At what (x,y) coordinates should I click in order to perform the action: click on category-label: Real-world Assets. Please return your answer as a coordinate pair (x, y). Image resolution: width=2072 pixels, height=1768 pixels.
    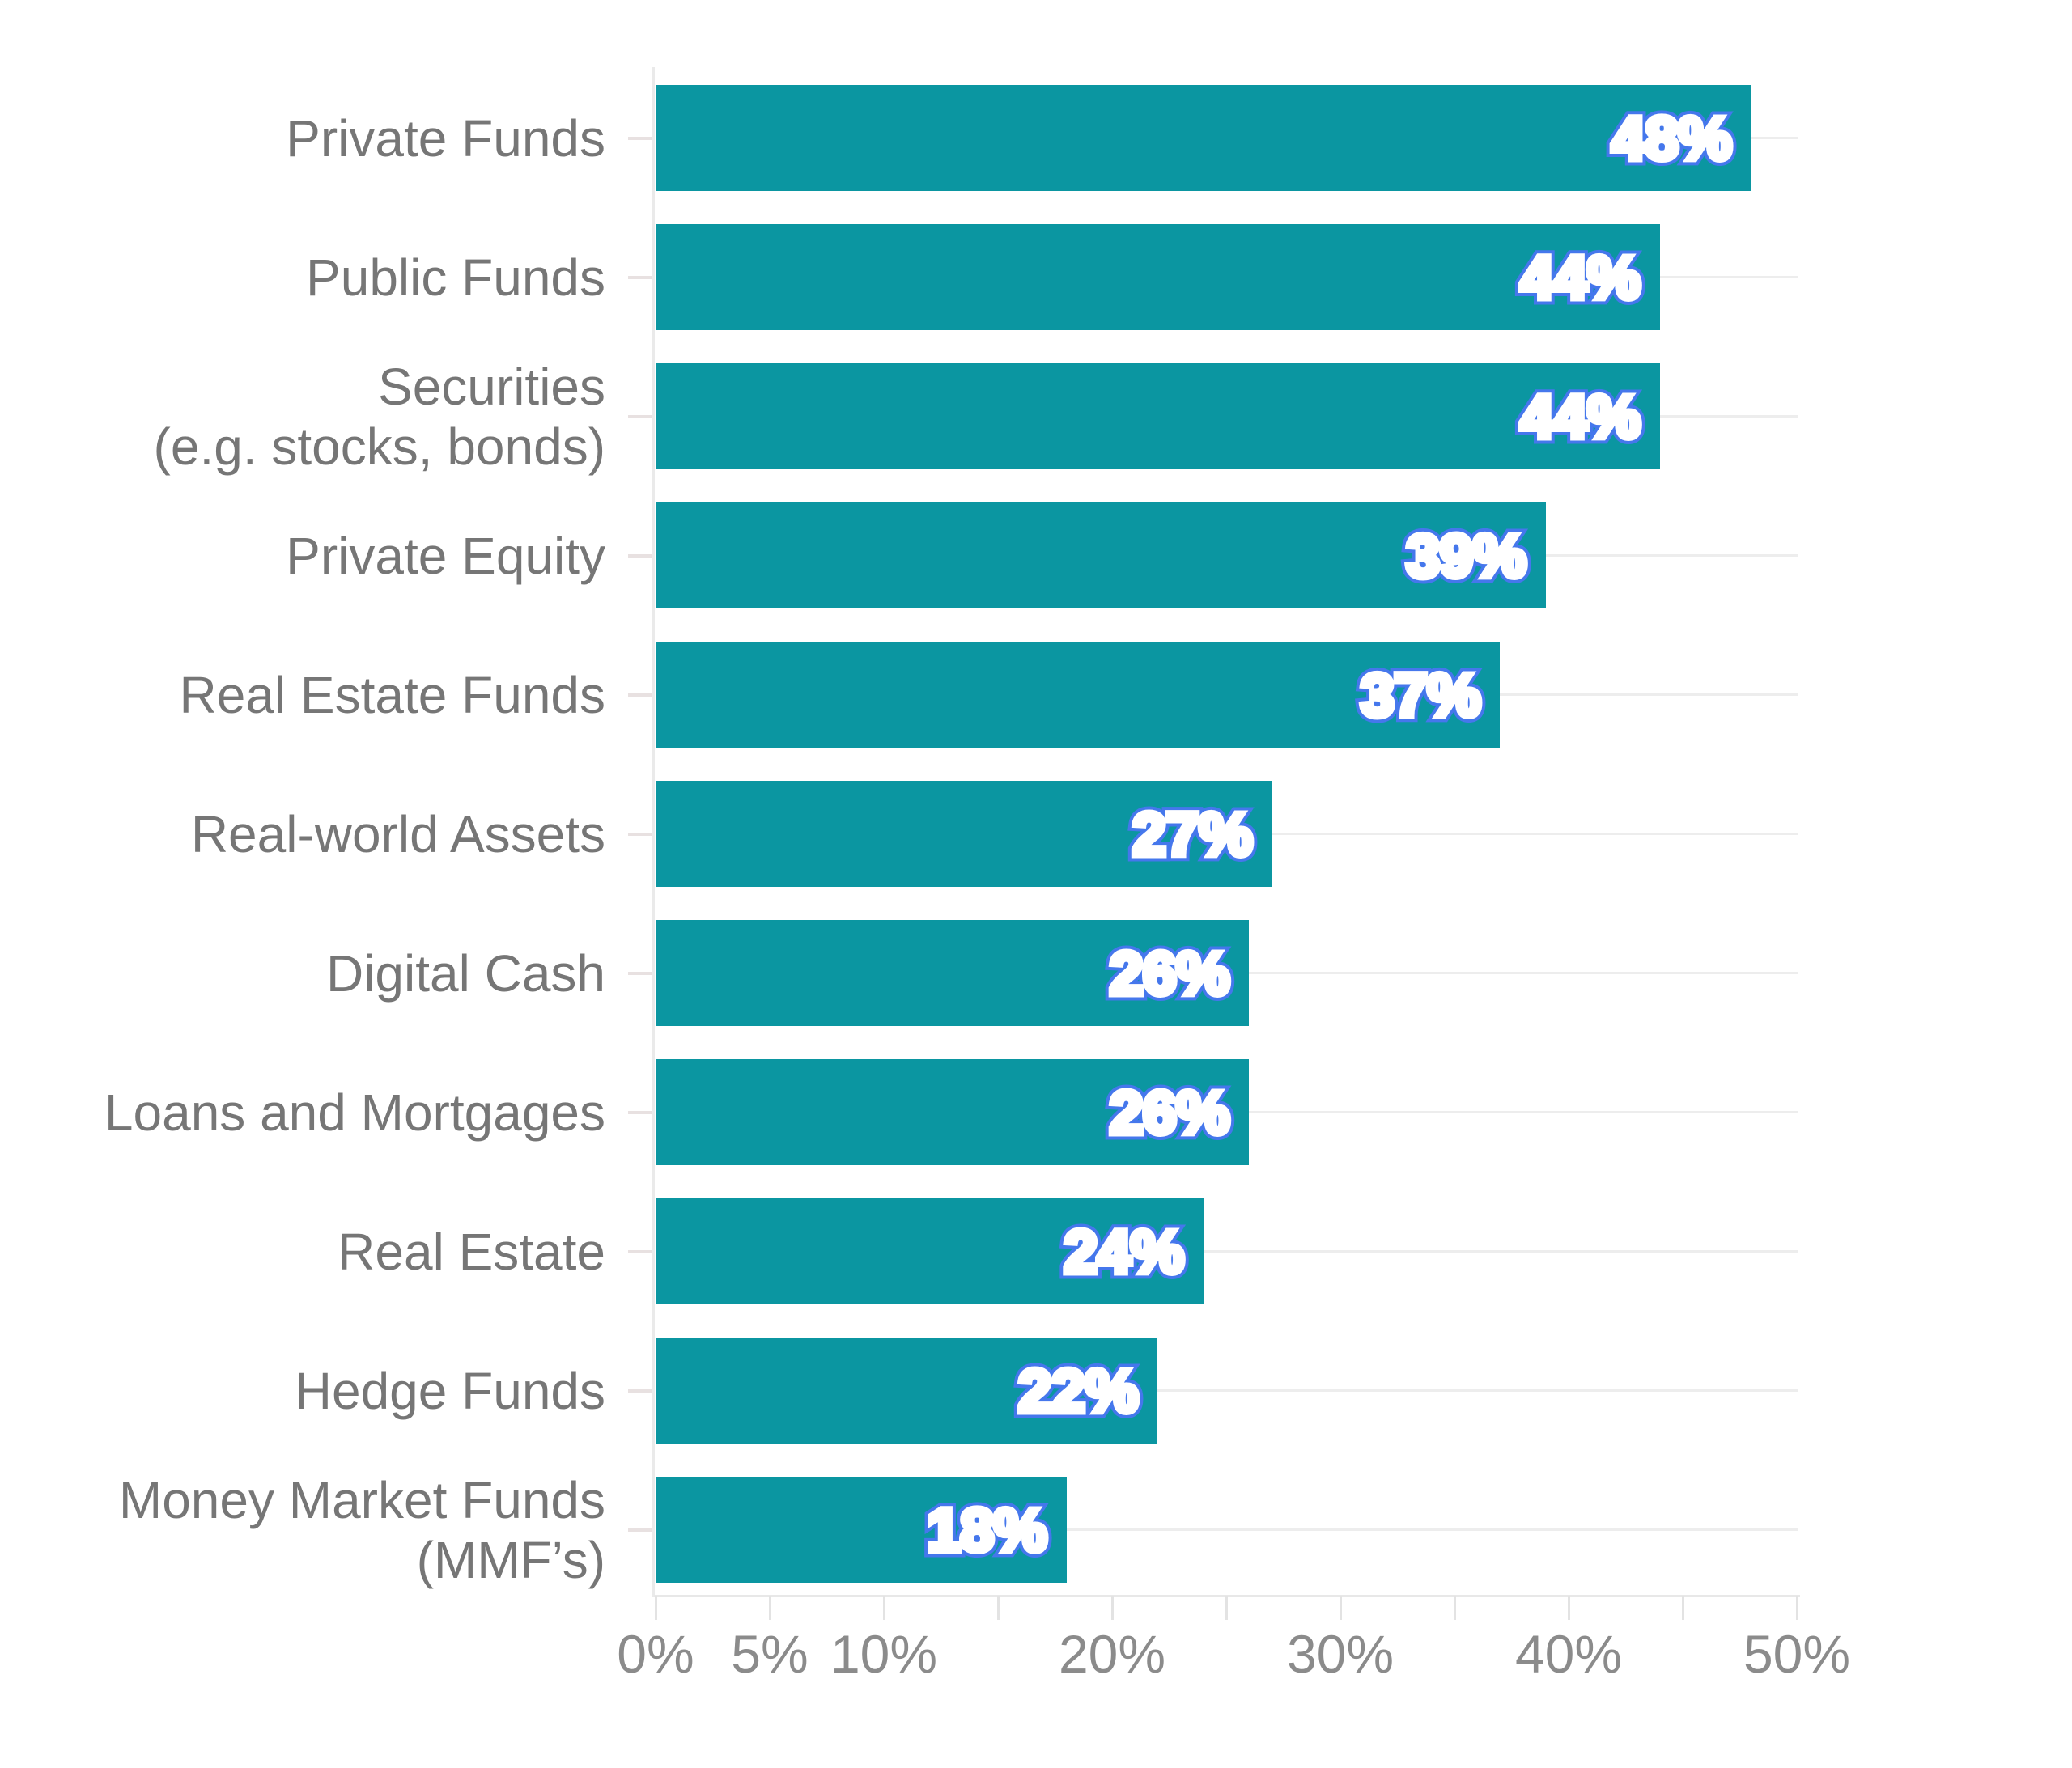
    Looking at the image, I should click on (397, 834).